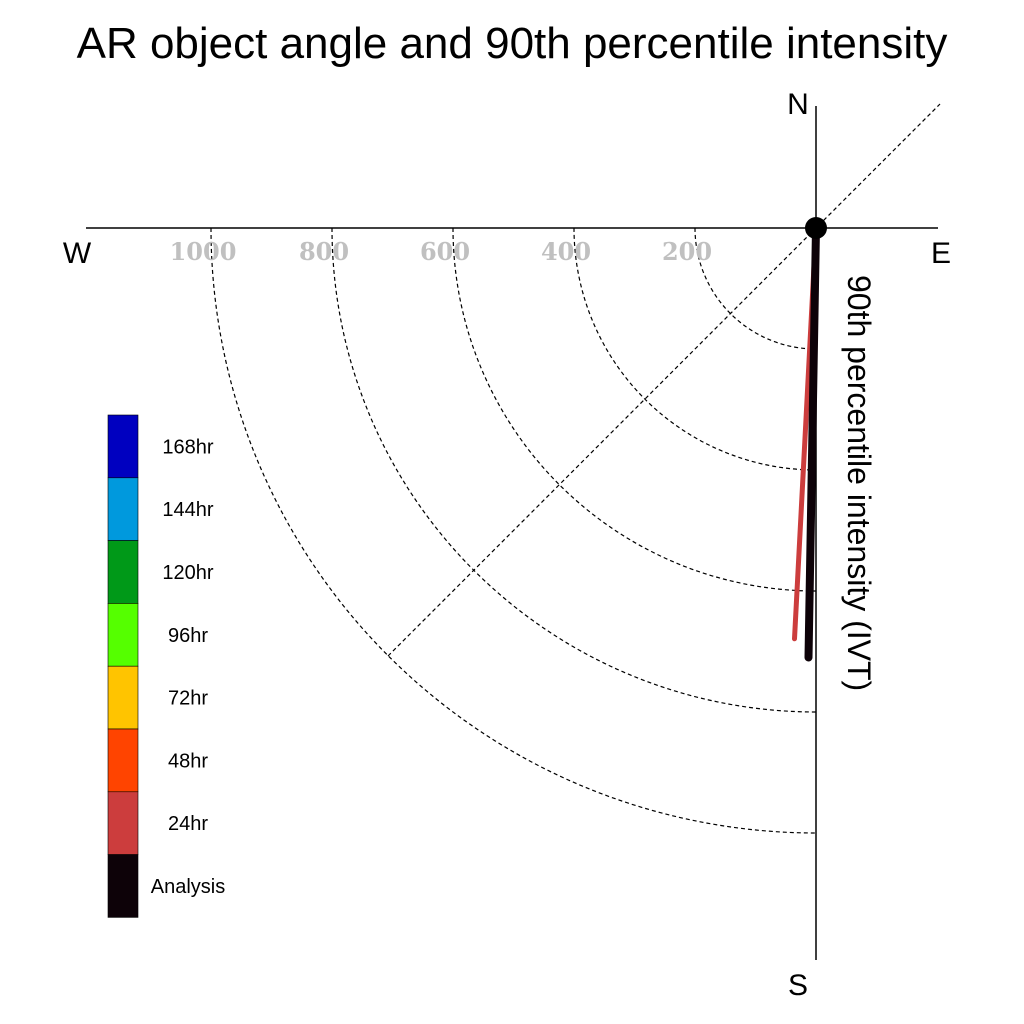 The image size is (1024, 1024). Describe the element at coordinates (859, 483) in the screenshot. I see `y-axis-label: 90th percentile intensity (IVT)` at that location.